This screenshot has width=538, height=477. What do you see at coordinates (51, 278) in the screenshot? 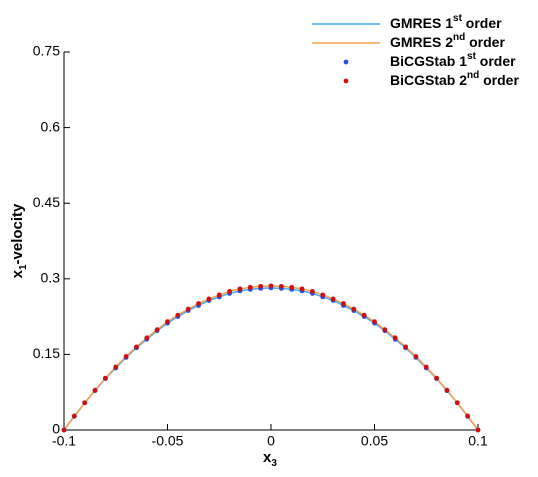
I see `y-tick-label: 0.3` at bounding box center [51, 278].